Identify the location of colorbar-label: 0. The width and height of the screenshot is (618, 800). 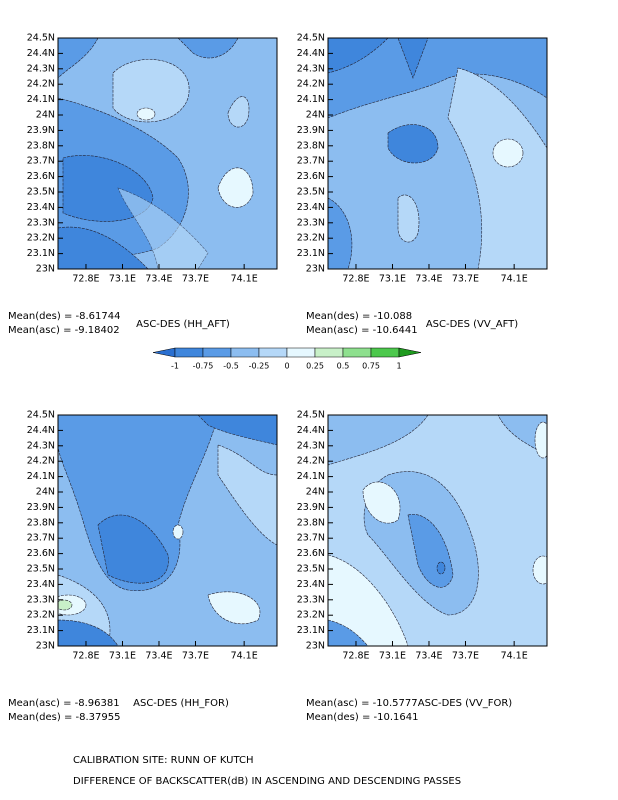
(286, 366).